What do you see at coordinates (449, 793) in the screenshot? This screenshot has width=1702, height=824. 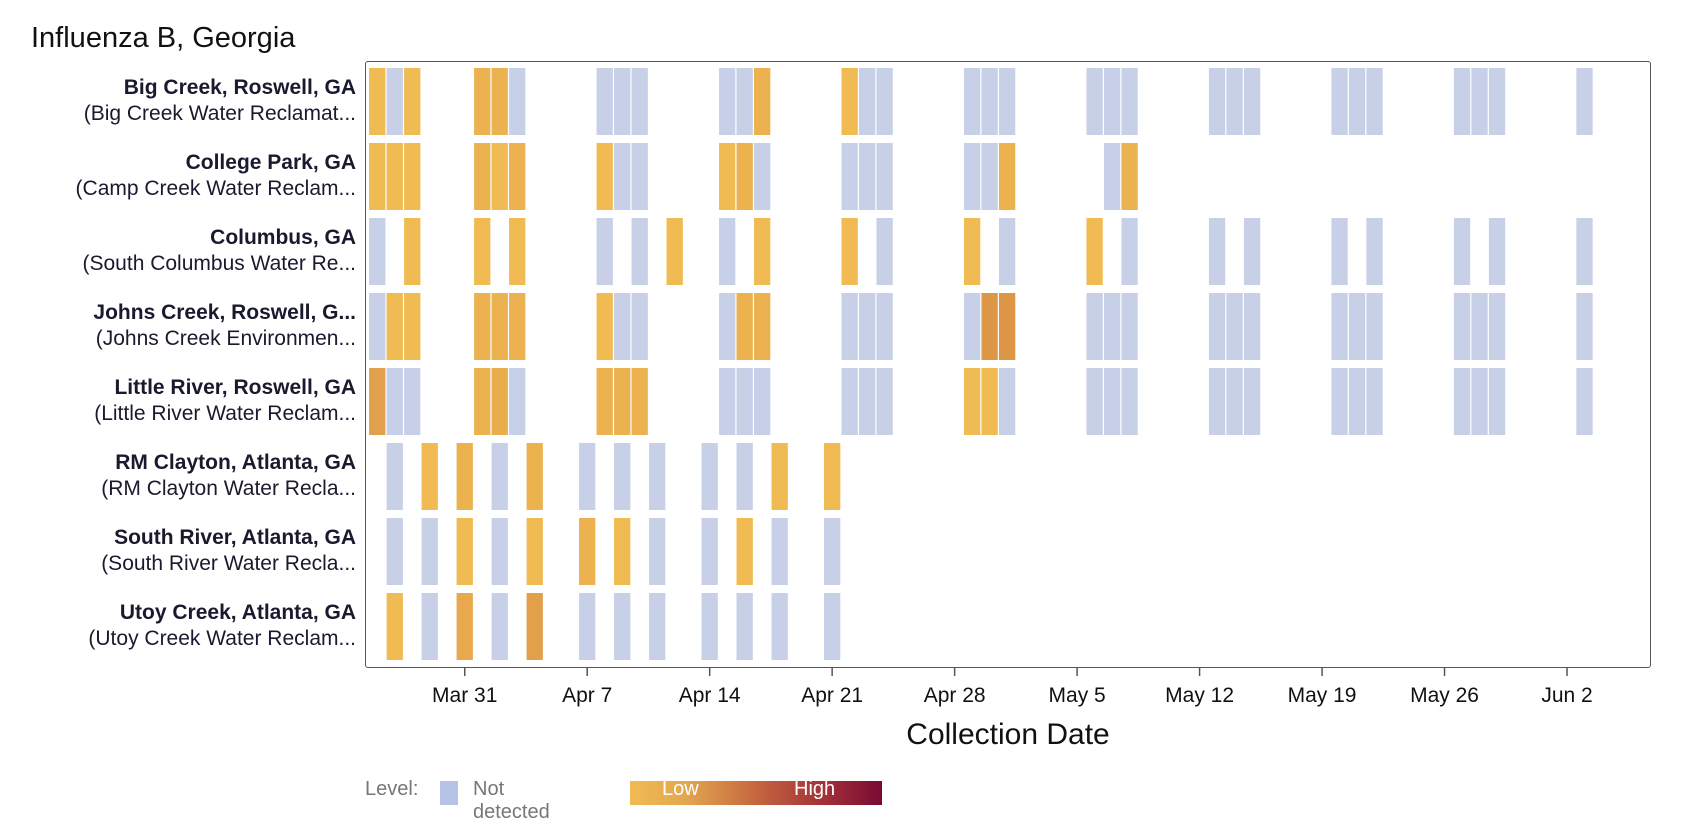 I see `legend-not-detected-swatch` at bounding box center [449, 793].